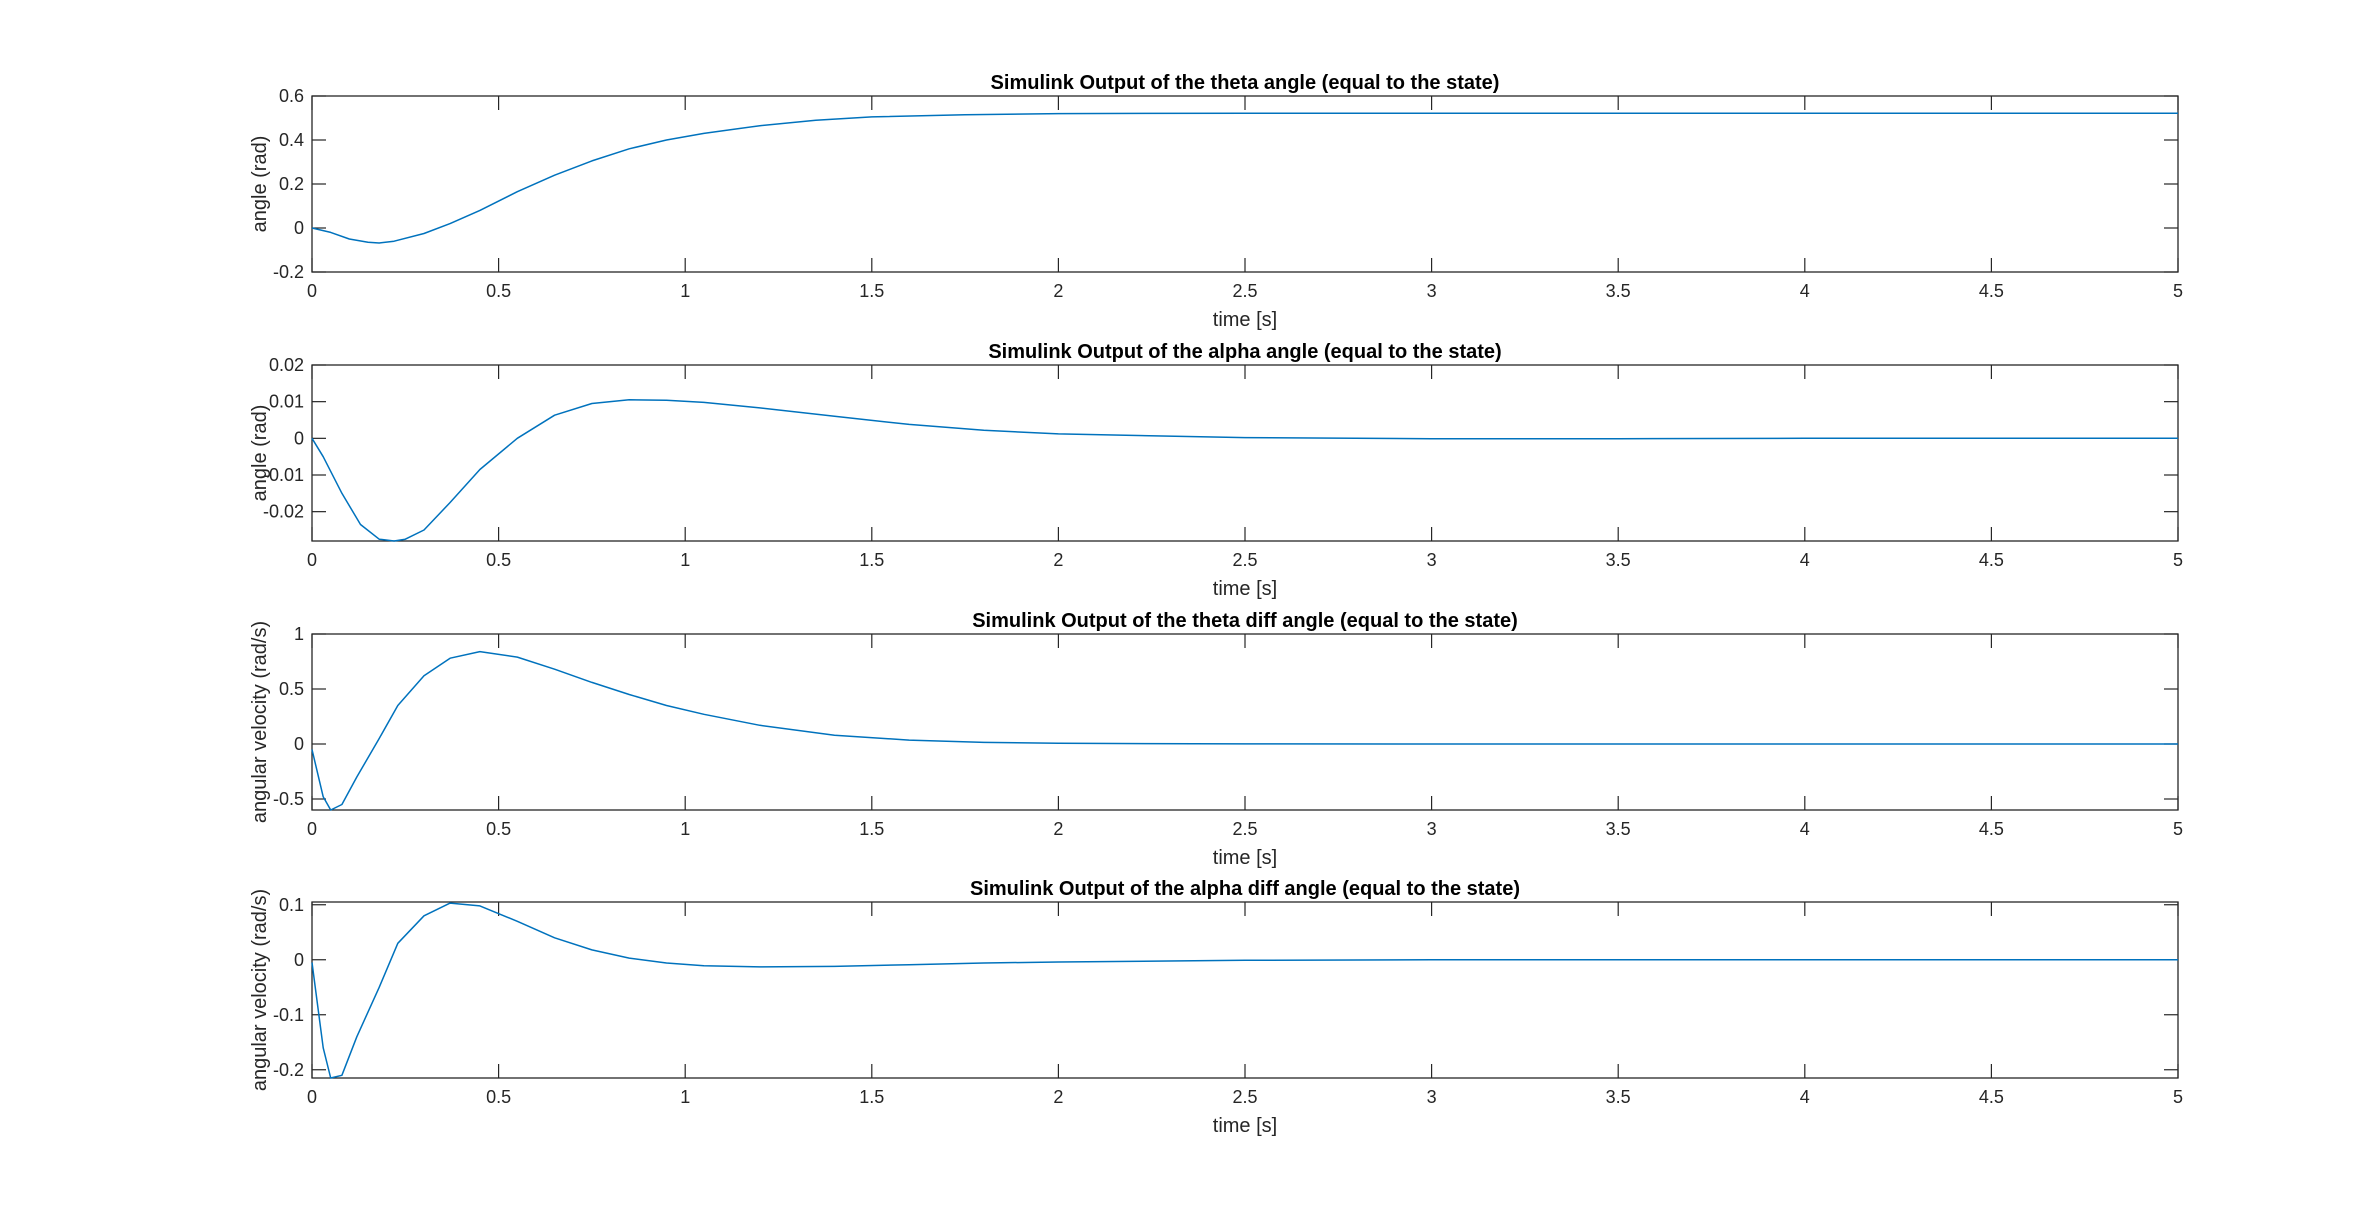 This screenshot has width=2378, height=1210. I want to click on y-tick-label: 0.6, so click(291, 96).